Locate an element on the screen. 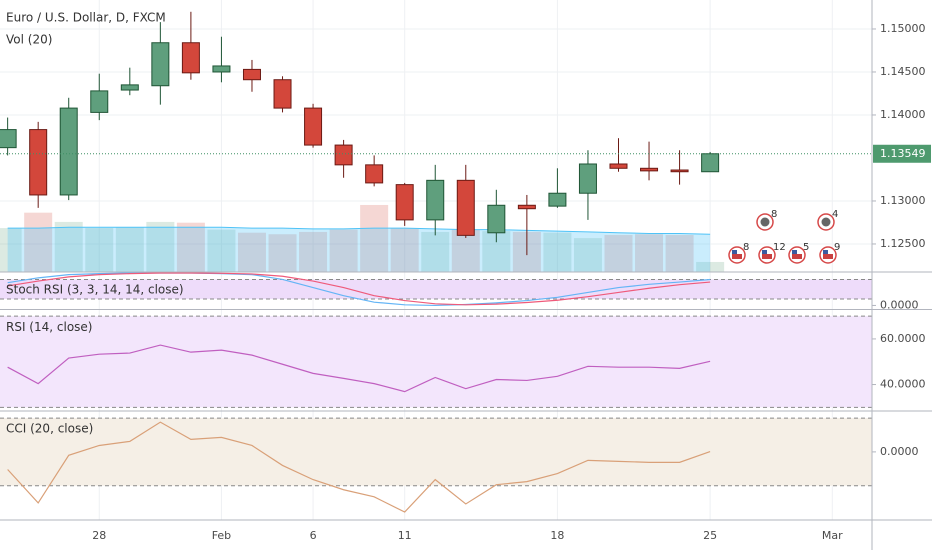 The width and height of the screenshot is (932, 550). y-tick-label: 1.13000 is located at coordinates (903, 200).